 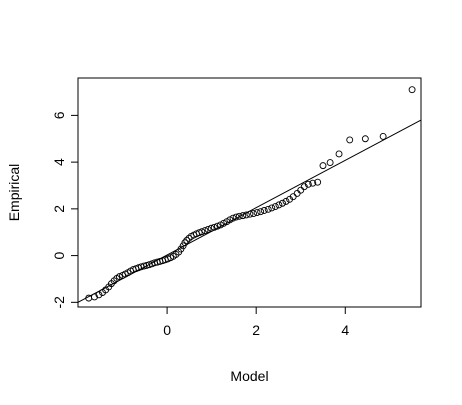 I want to click on x-axis: 0 2 4, so click(x=256, y=322).